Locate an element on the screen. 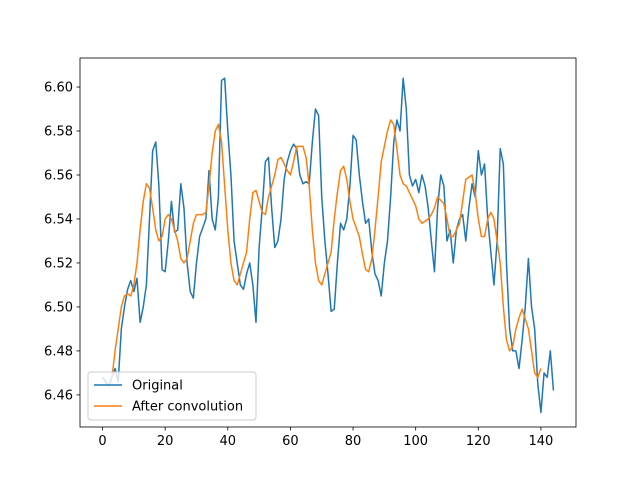 The width and height of the screenshot is (640, 480). legend-box is located at coordinates (172, 396).